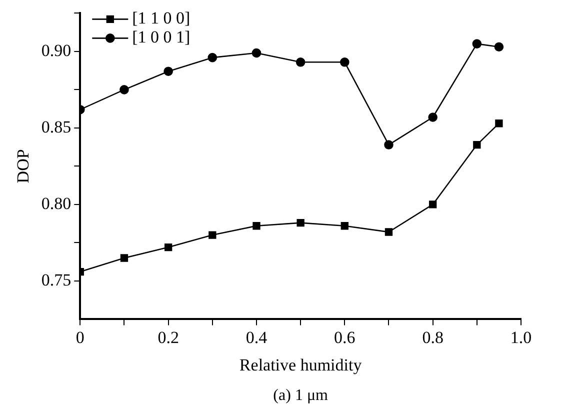  What do you see at coordinates (56, 280) in the screenshot?
I see `y-tick-label: 0.75` at bounding box center [56, 280].